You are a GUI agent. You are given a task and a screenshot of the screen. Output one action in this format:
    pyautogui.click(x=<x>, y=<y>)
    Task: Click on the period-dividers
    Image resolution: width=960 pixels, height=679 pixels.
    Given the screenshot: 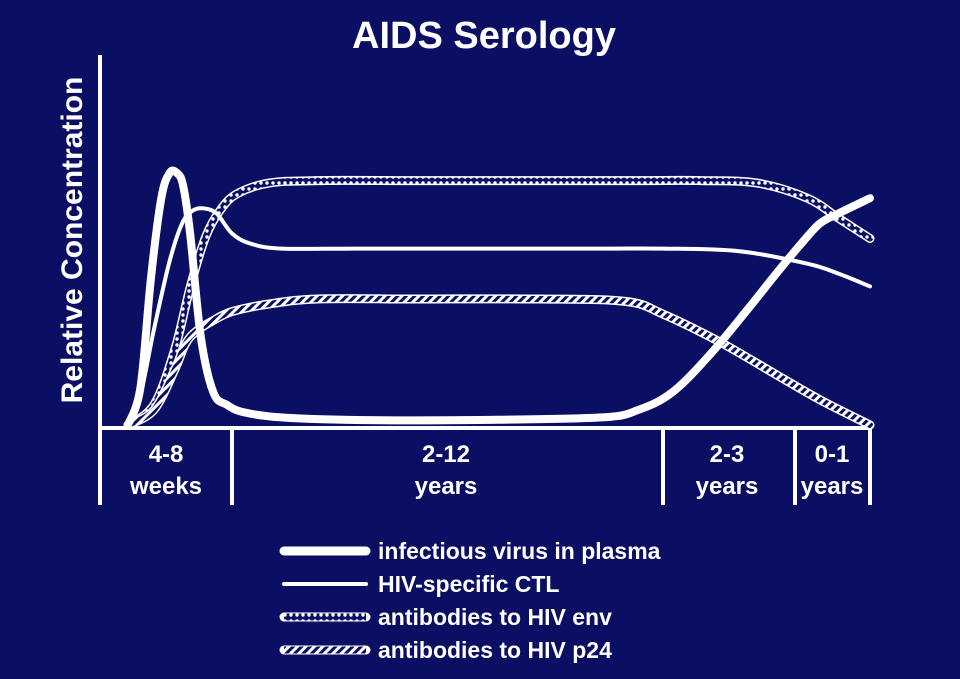 What is the action you would take?
    pyautogui.click(x=485, y=466)
    